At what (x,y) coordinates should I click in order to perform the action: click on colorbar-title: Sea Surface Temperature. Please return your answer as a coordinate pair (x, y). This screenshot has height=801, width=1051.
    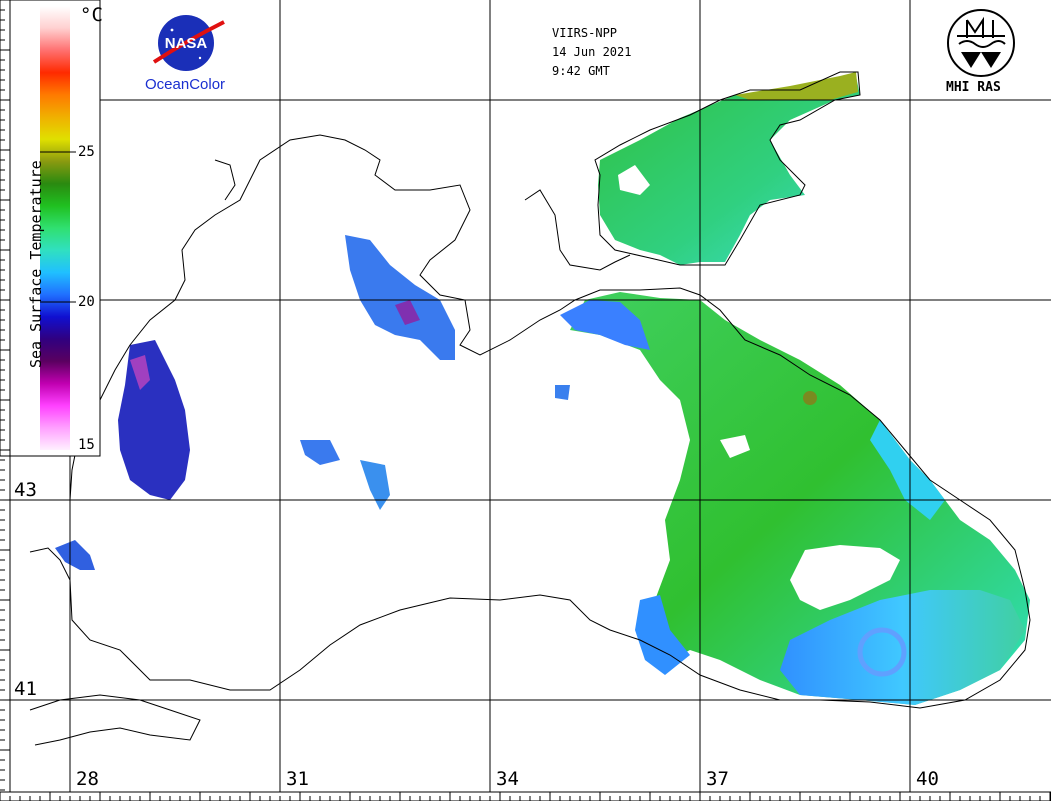
    Looking at the image, I should click on (36, 264).